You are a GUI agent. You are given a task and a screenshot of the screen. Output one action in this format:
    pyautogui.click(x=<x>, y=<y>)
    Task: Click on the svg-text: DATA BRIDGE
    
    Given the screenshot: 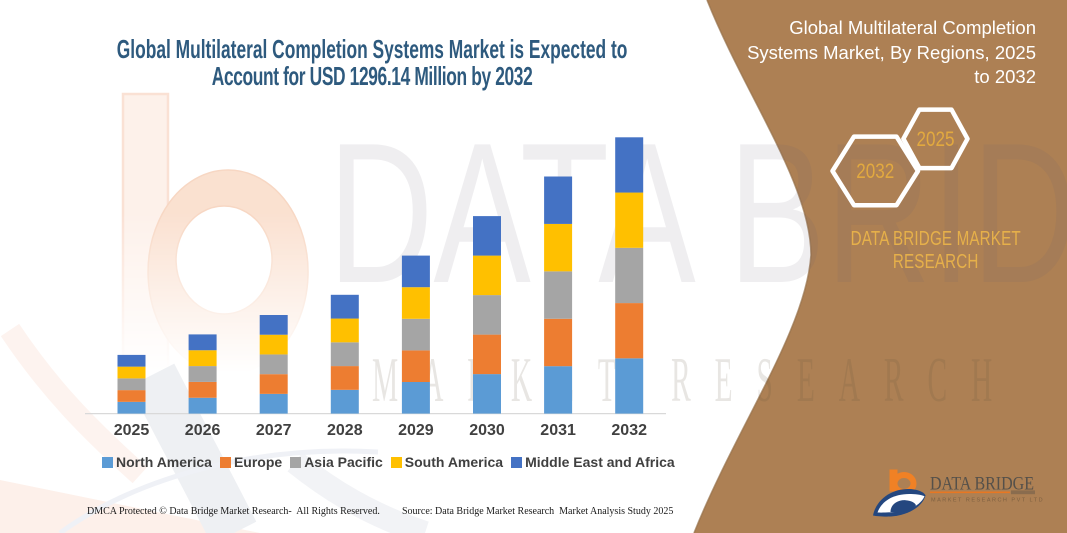 What is the action you would take?
    pyautogui.click(x=982, y=484)
    